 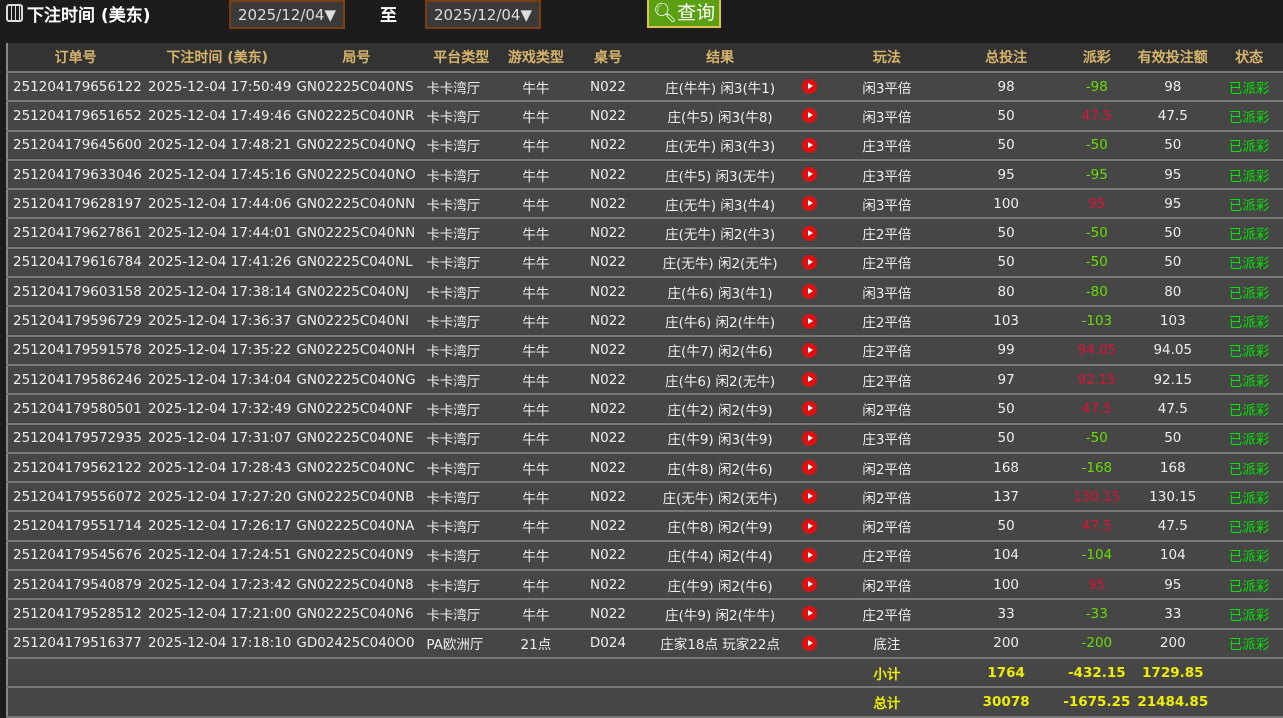 I want to click on valid-bet-cell: 95, so click(x=1173, y=585).